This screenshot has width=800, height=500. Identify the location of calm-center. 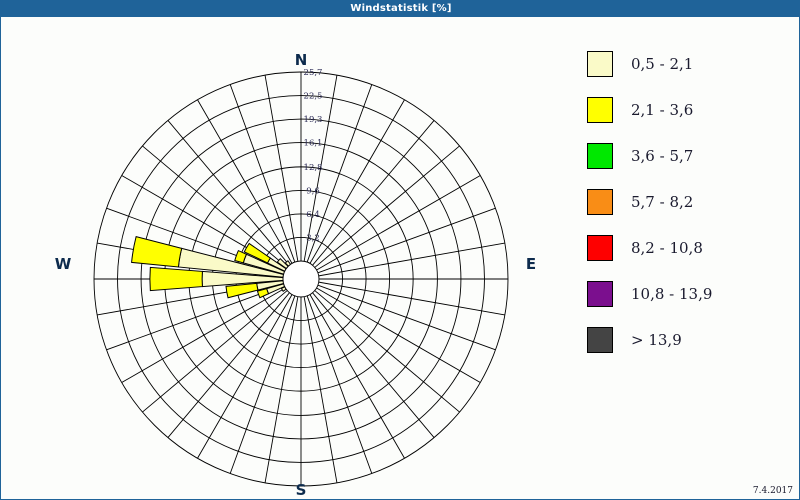
(301, 279).